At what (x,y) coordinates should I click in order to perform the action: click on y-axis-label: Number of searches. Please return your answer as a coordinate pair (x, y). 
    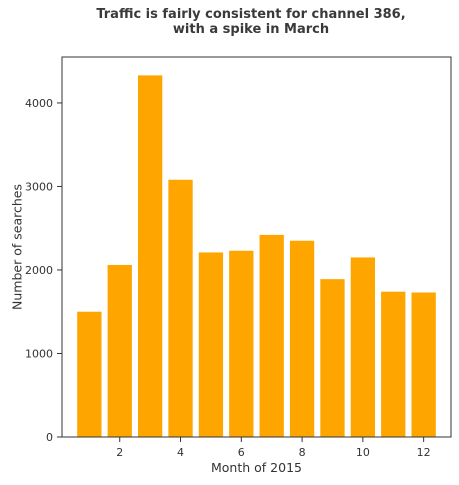
    Looking at the image, I should click on (16, 247).